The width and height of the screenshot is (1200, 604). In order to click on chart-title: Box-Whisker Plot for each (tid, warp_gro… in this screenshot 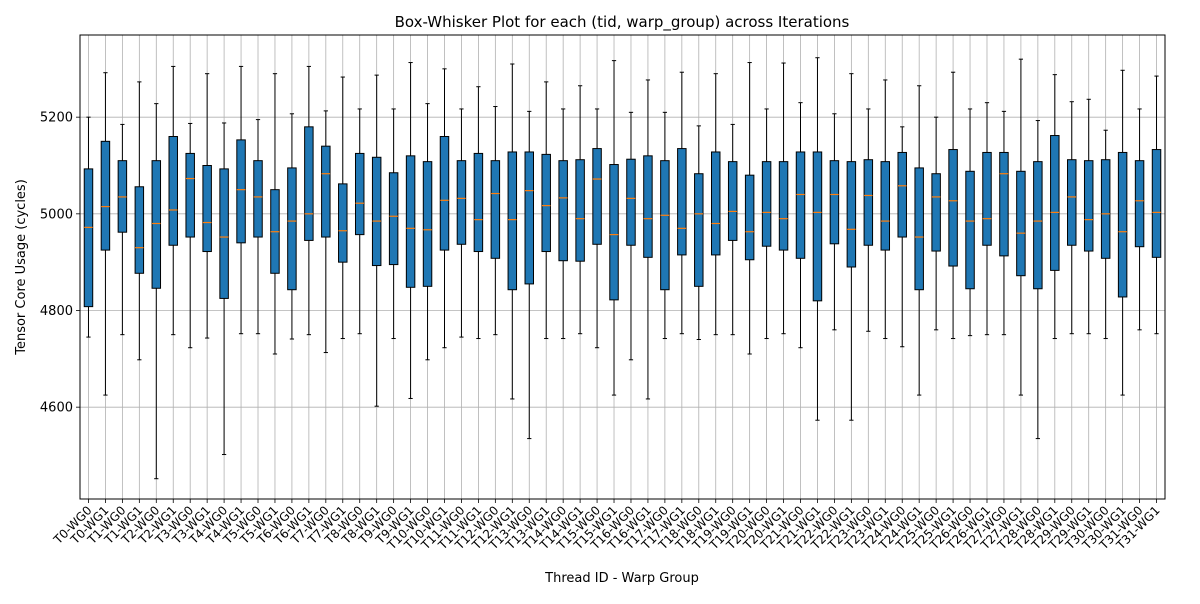, I will do `click(622, 22)`.